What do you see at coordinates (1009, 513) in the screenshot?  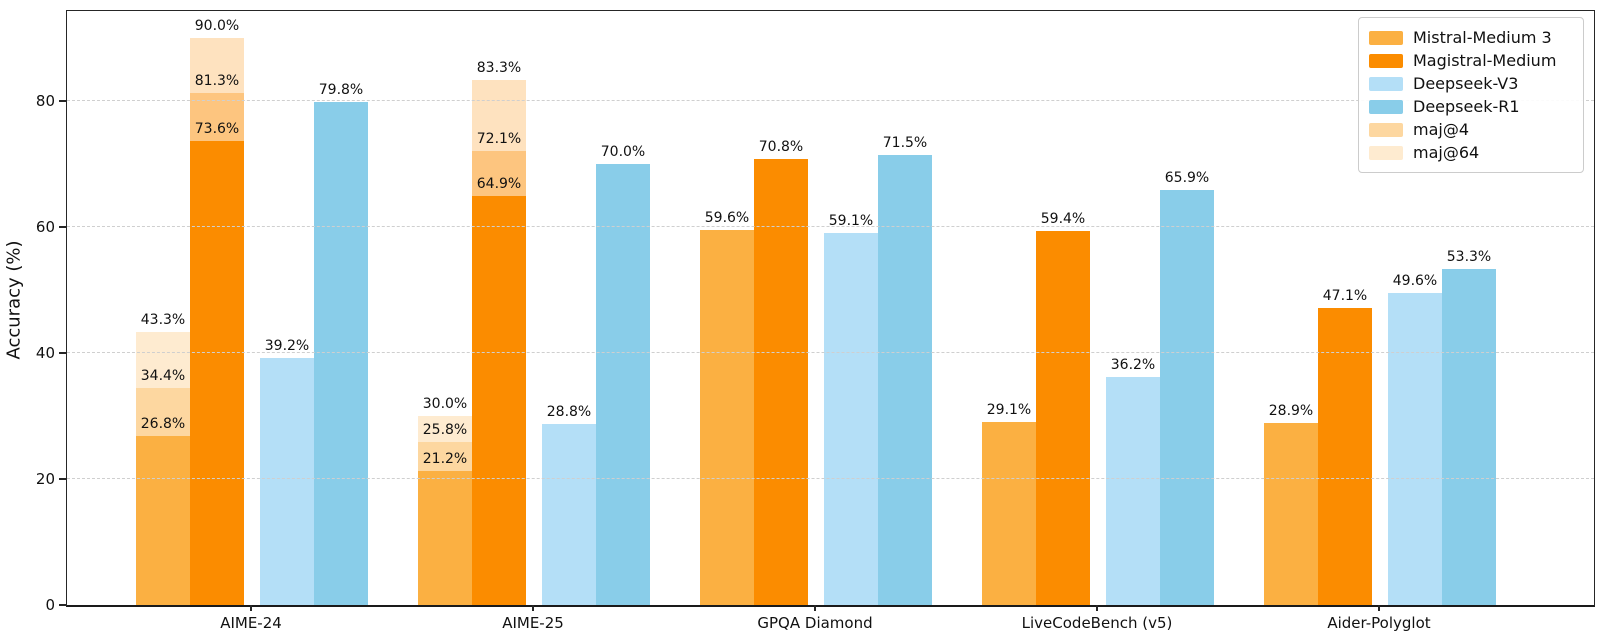 I see `bar-Mistral-Medium 3-LiveCodeBench (v5)` at bounding box center [1009, 513].